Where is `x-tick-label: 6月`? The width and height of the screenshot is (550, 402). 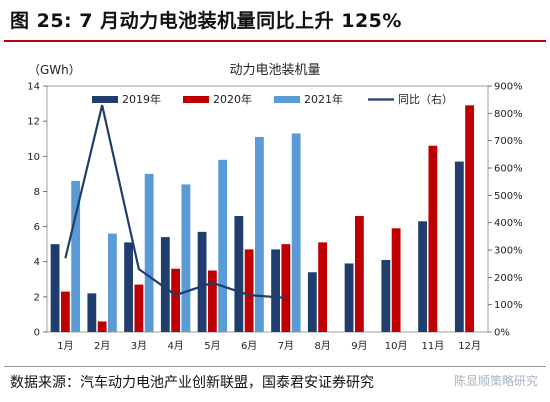
x-tick-label: 6月 is located at coordinates (249, 346).